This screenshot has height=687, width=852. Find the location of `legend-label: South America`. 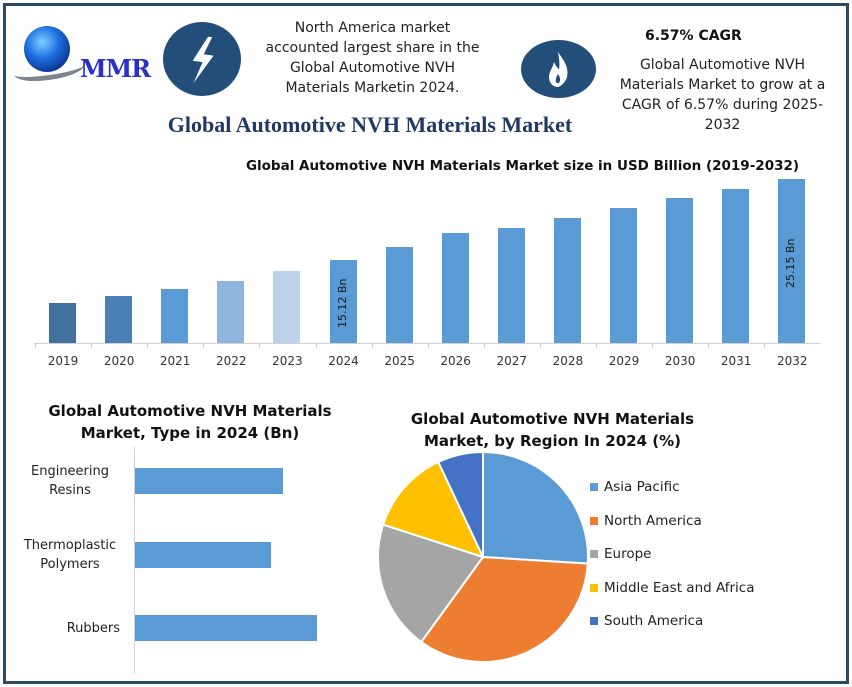

legend-label: South America is located at coordinates (654, 621).